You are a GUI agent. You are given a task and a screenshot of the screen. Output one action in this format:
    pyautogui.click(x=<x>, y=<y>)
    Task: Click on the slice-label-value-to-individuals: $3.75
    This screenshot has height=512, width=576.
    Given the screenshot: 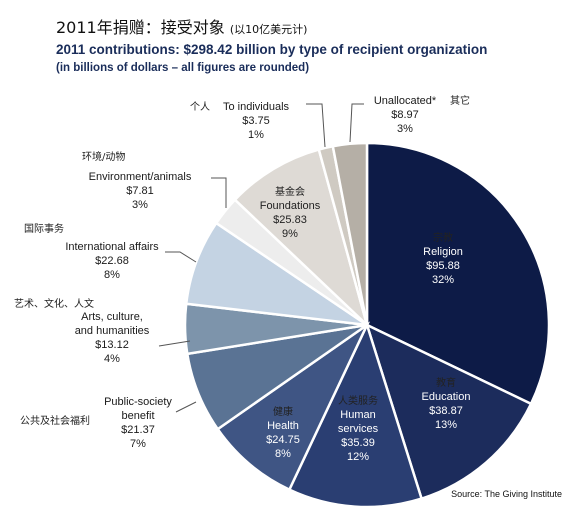 What is the action you would take?
    pyautogui.click(x=256, y=121)
    